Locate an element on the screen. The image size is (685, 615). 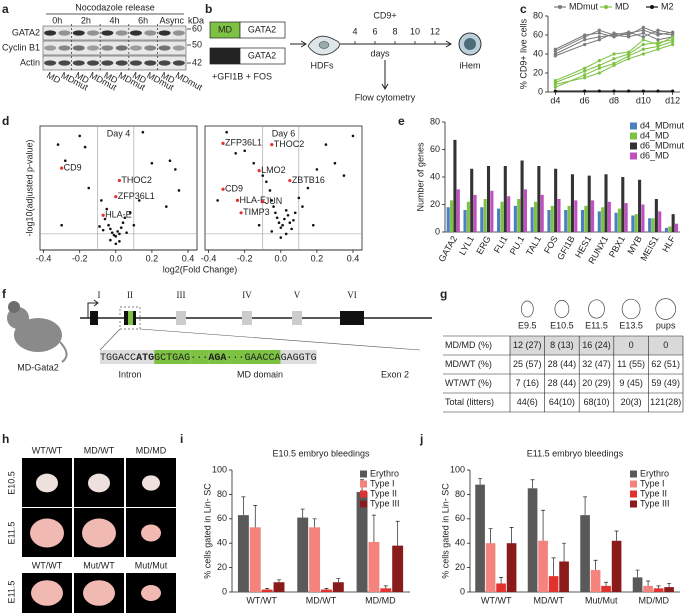
region-label: Intron is located at coordinates (129, 374).